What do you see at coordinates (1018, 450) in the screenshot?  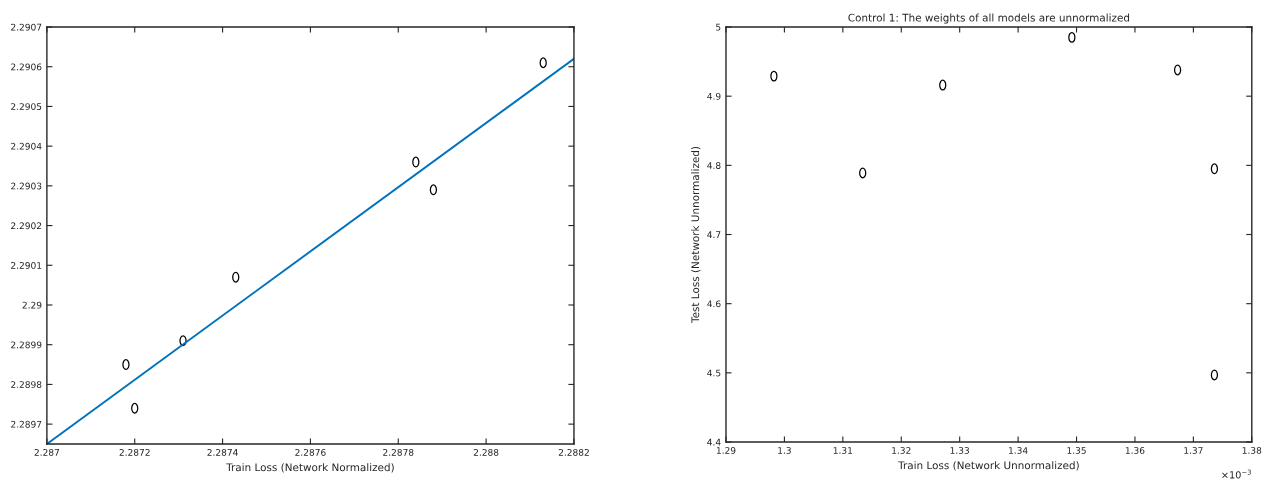 I see `x-tick-label: 1.34` at bounding box center [1018, 450].